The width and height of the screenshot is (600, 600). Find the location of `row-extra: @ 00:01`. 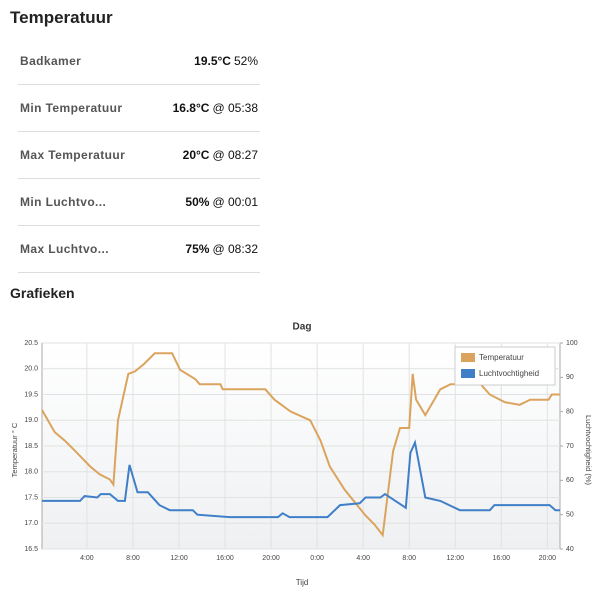

row-extra: @ 00:01 is located at coordinates (235, 202).